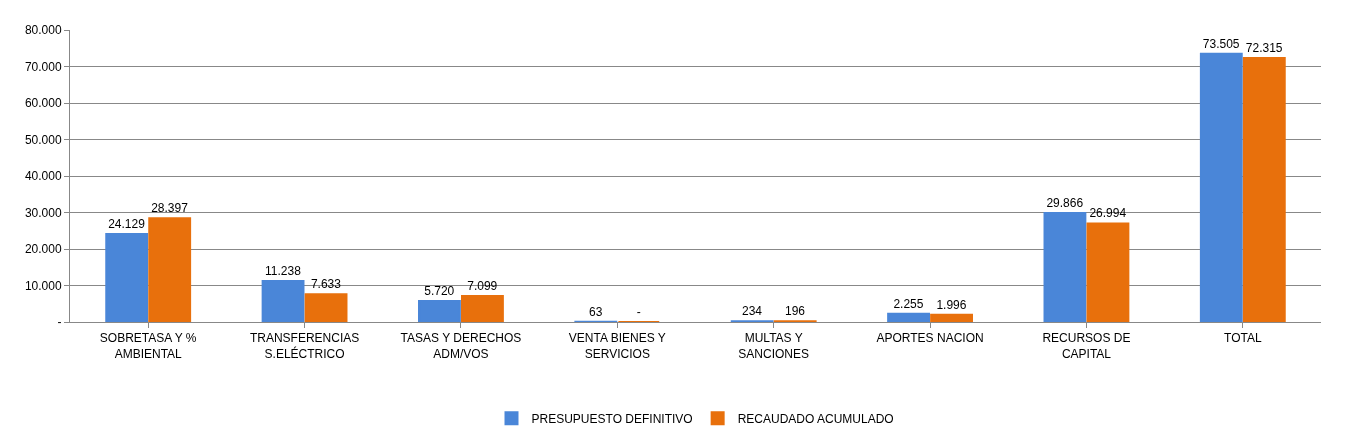 This screenshot has height=445, width=1351. Describe the element at coordinates (43, 285) in the screenshot. I see `y-tick-label: 10.000` at that location.